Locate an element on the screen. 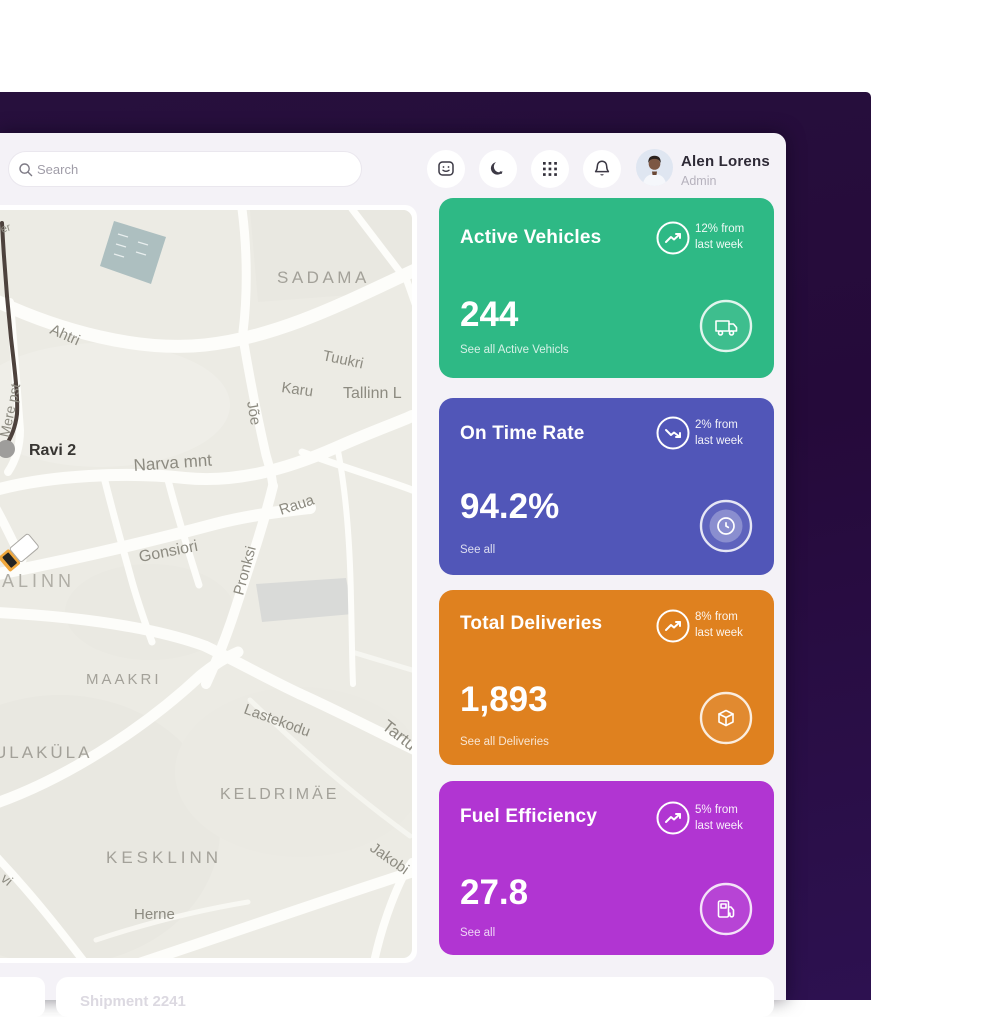 The image size is (1000, 1017). svg-text: Tallinn L is located at coordinates (372, 393).